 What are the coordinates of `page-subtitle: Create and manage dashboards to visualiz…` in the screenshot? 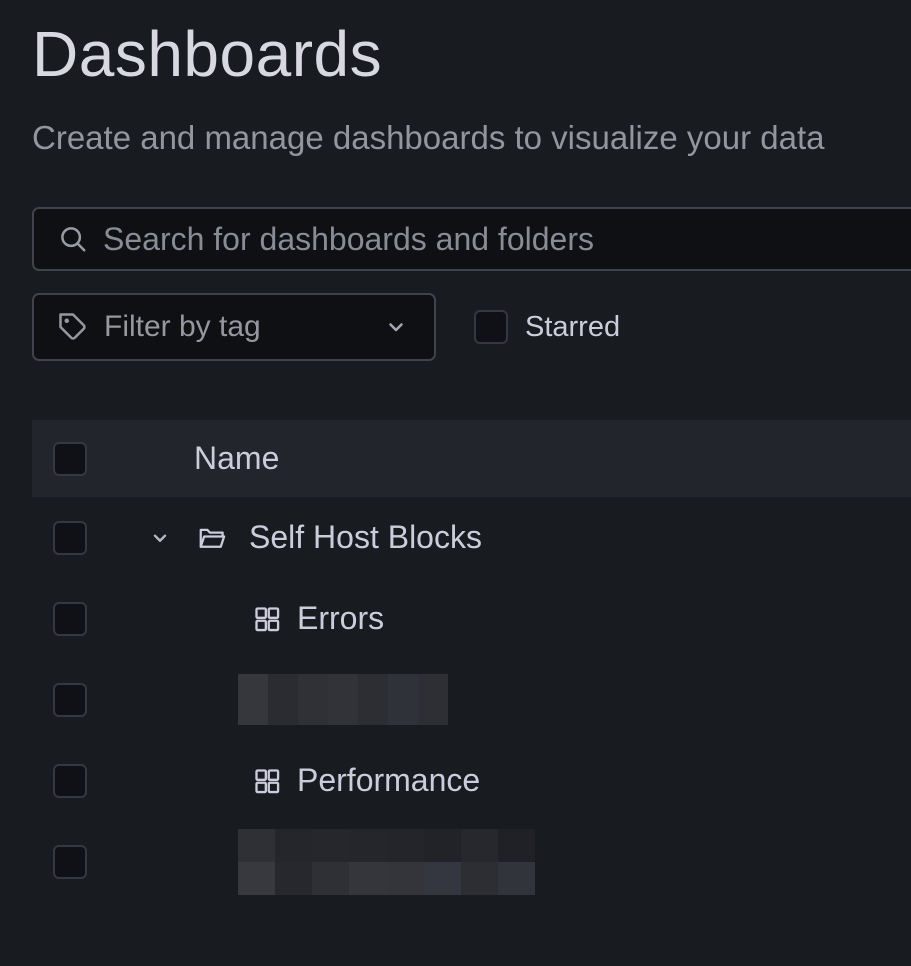 It's located at (428, 137).